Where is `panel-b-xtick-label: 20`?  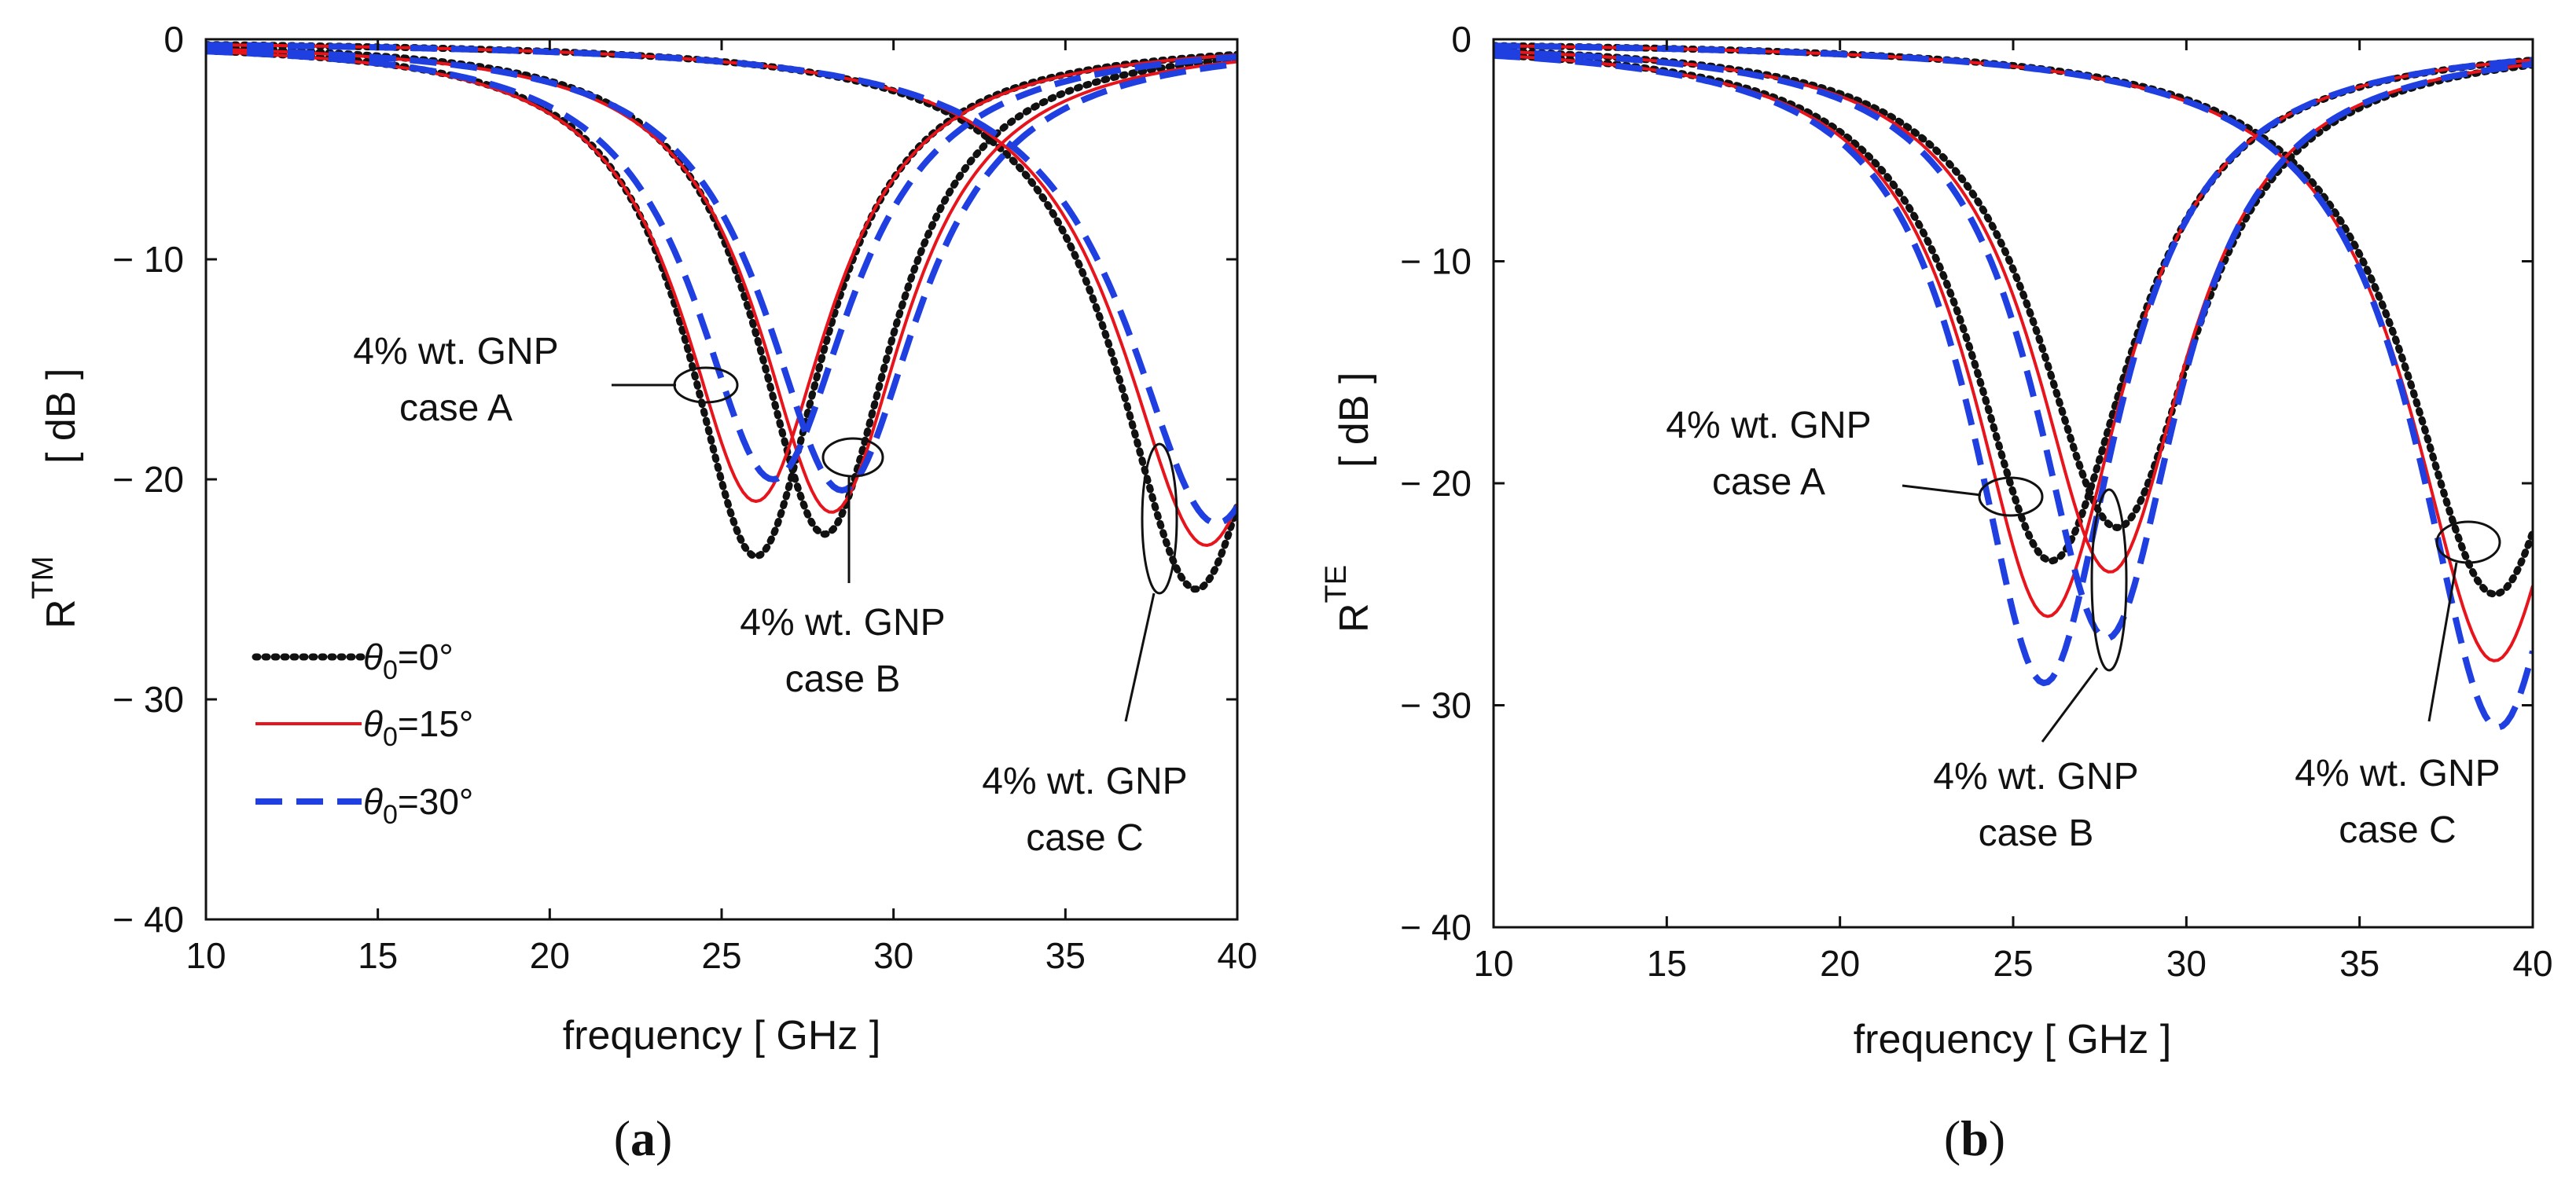 panel-b-xtick-label: 20 is located at coordinates (1840, 963).